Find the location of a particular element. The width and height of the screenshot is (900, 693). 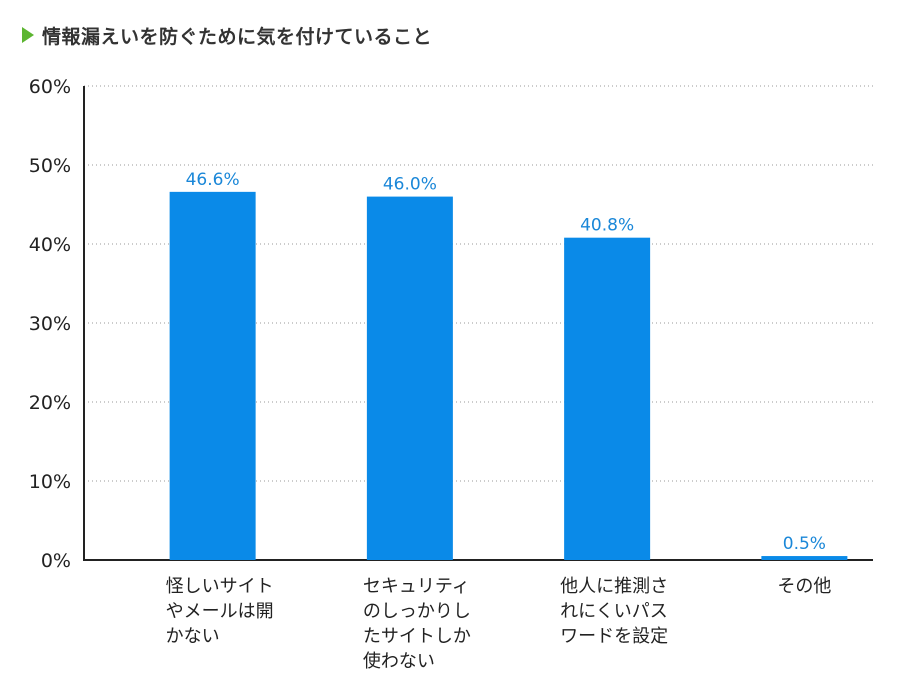

chart-title: 情報漏えいを防ぐために気を付けていること is located at coordinates (227, 35).